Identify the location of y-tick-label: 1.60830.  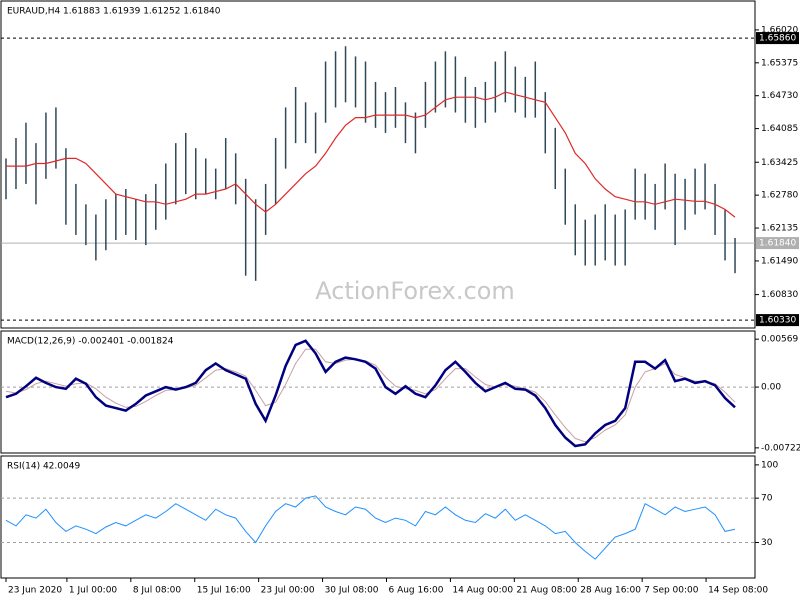
(779, 295).